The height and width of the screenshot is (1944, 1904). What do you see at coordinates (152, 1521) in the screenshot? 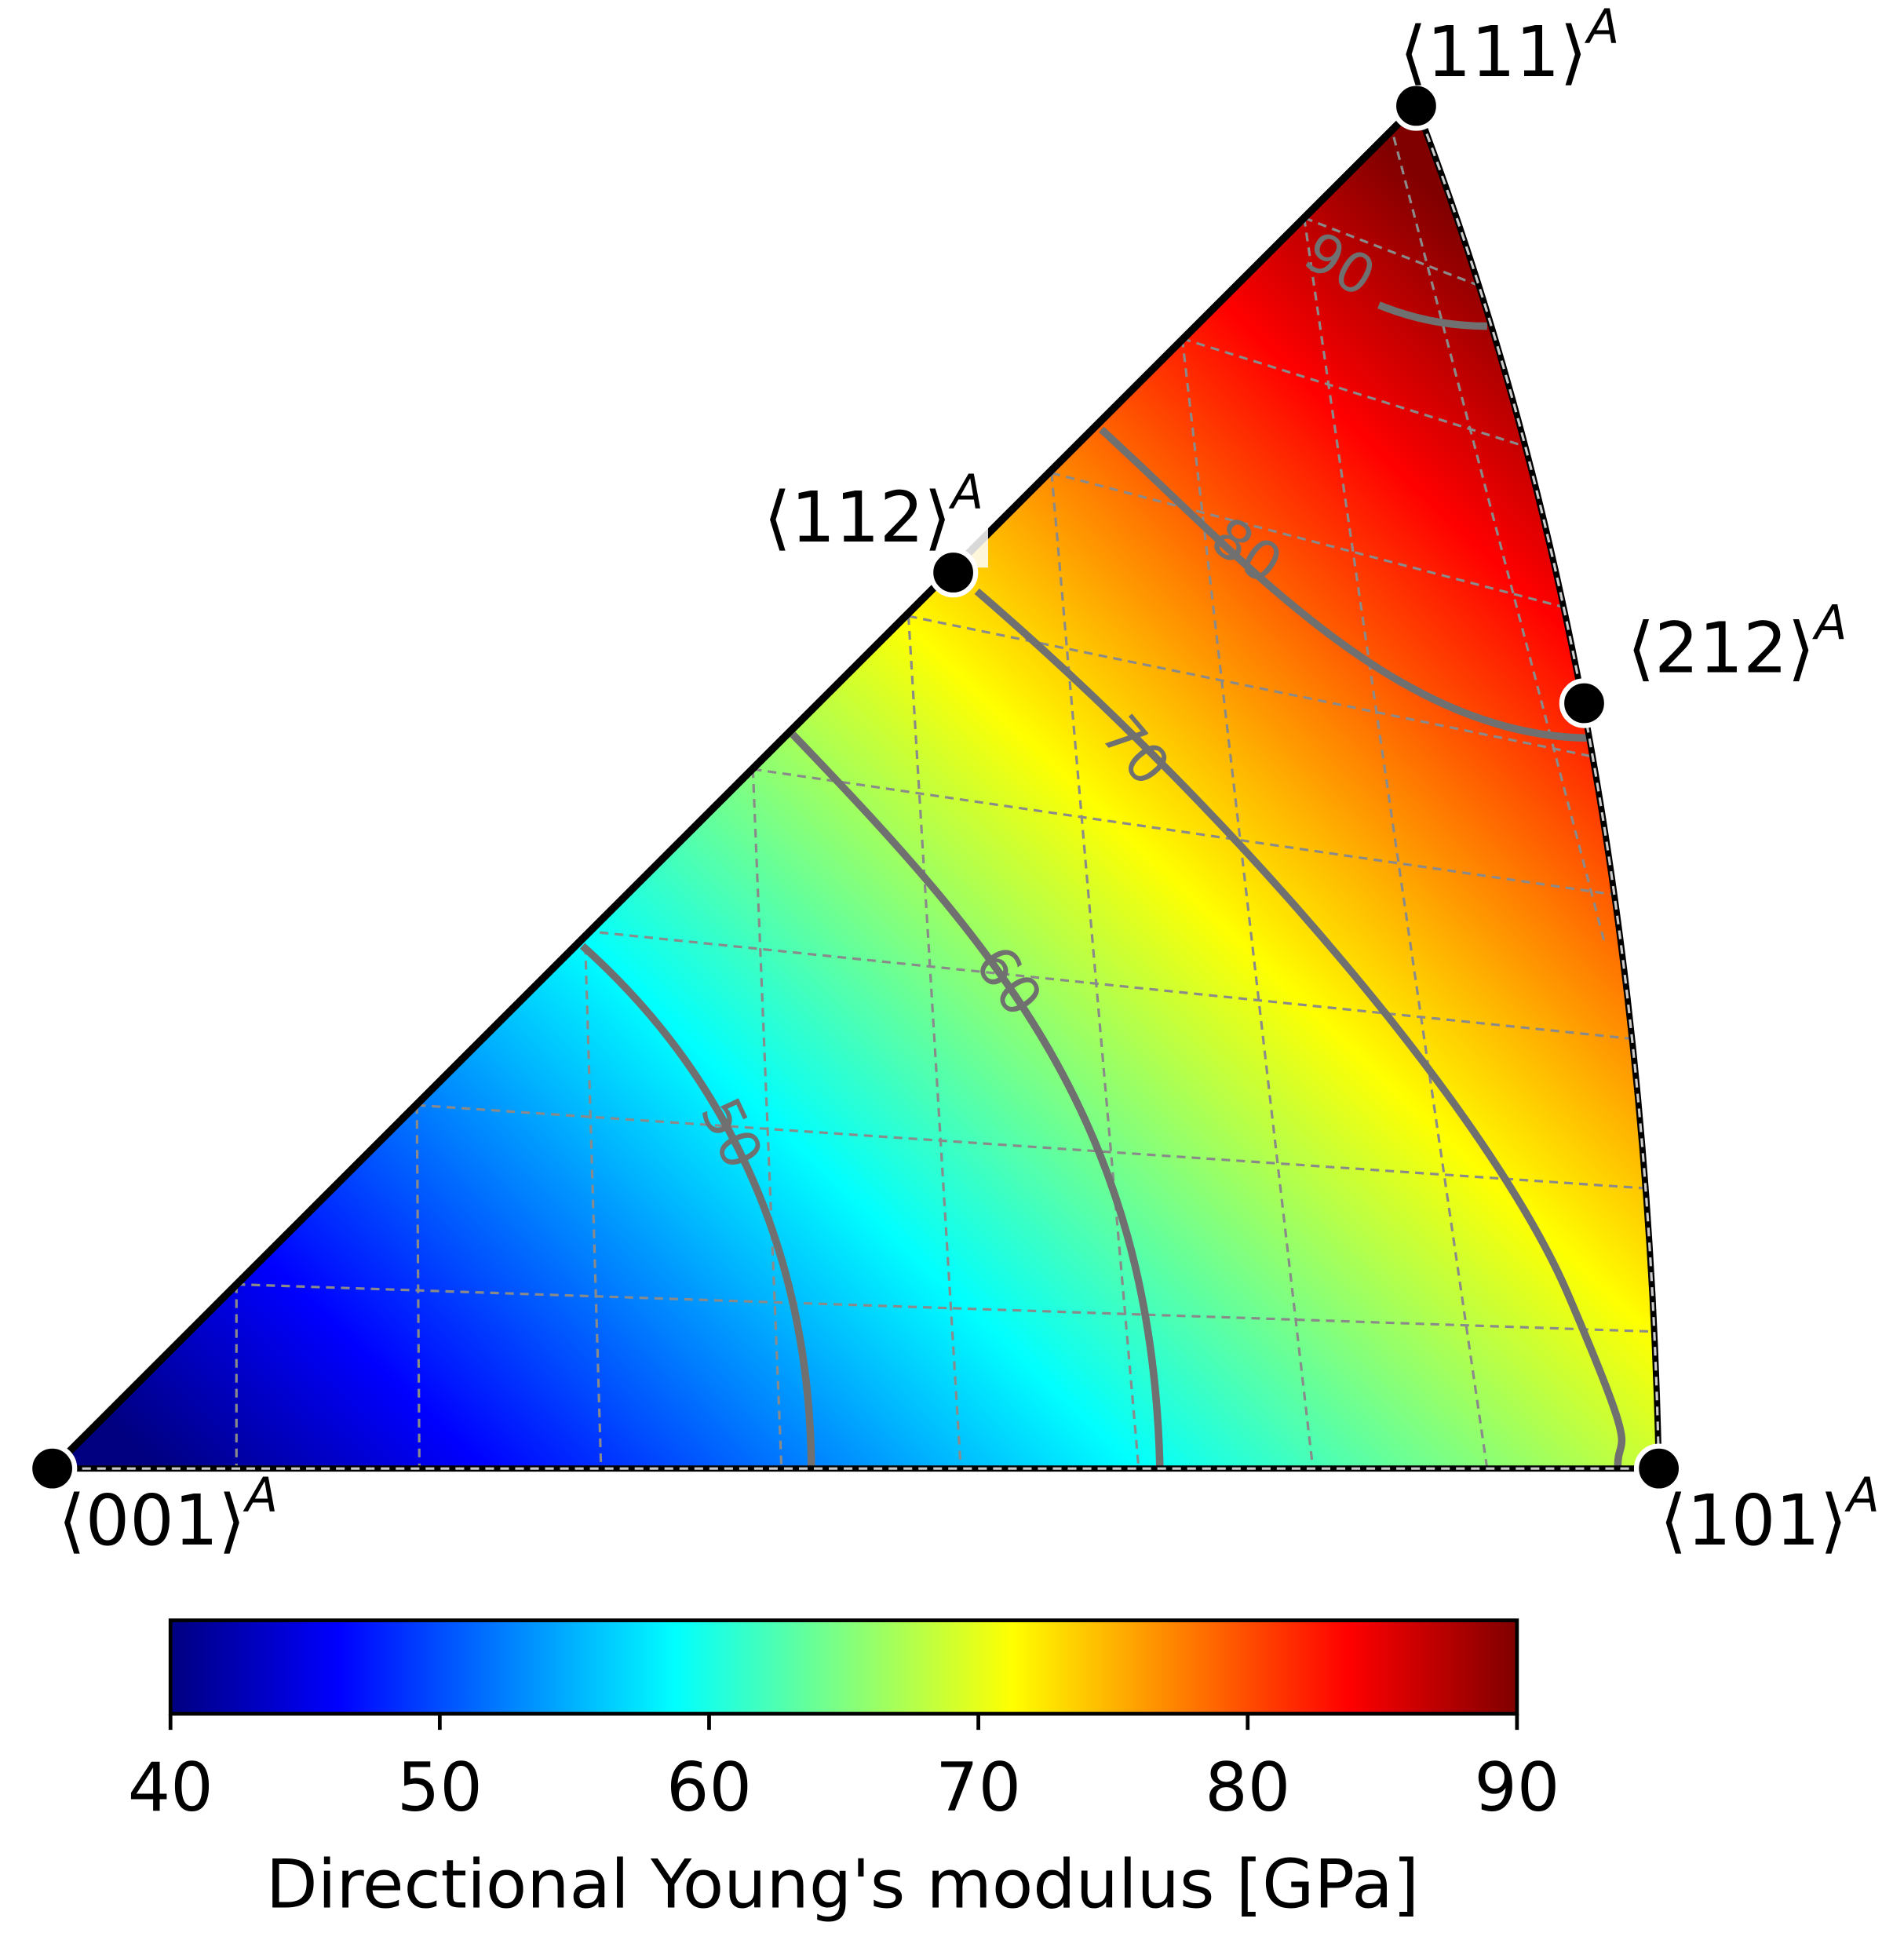
I see `pole-label-text: ⟨001⟩` at bounding box center [152, 1521].